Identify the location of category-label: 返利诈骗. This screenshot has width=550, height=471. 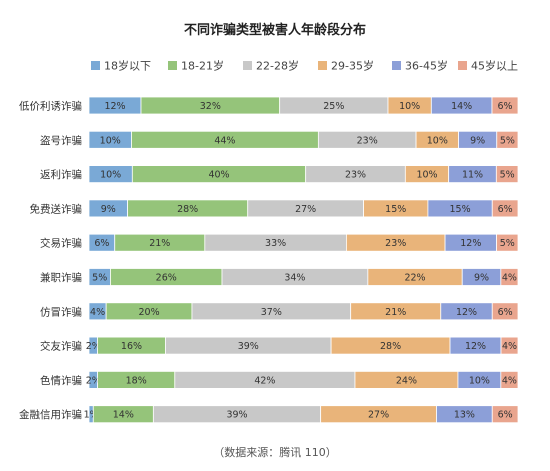
(61, 174).